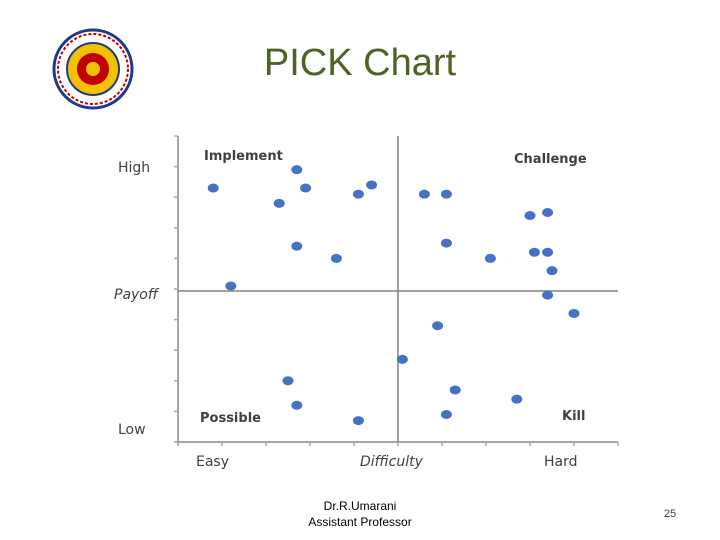 The image size is (720, 540). Describe the element at coordinates (360, 514) in the screenshot. I see `slide-footer: Dr.R.Umarani Assistant Professor` at that location.